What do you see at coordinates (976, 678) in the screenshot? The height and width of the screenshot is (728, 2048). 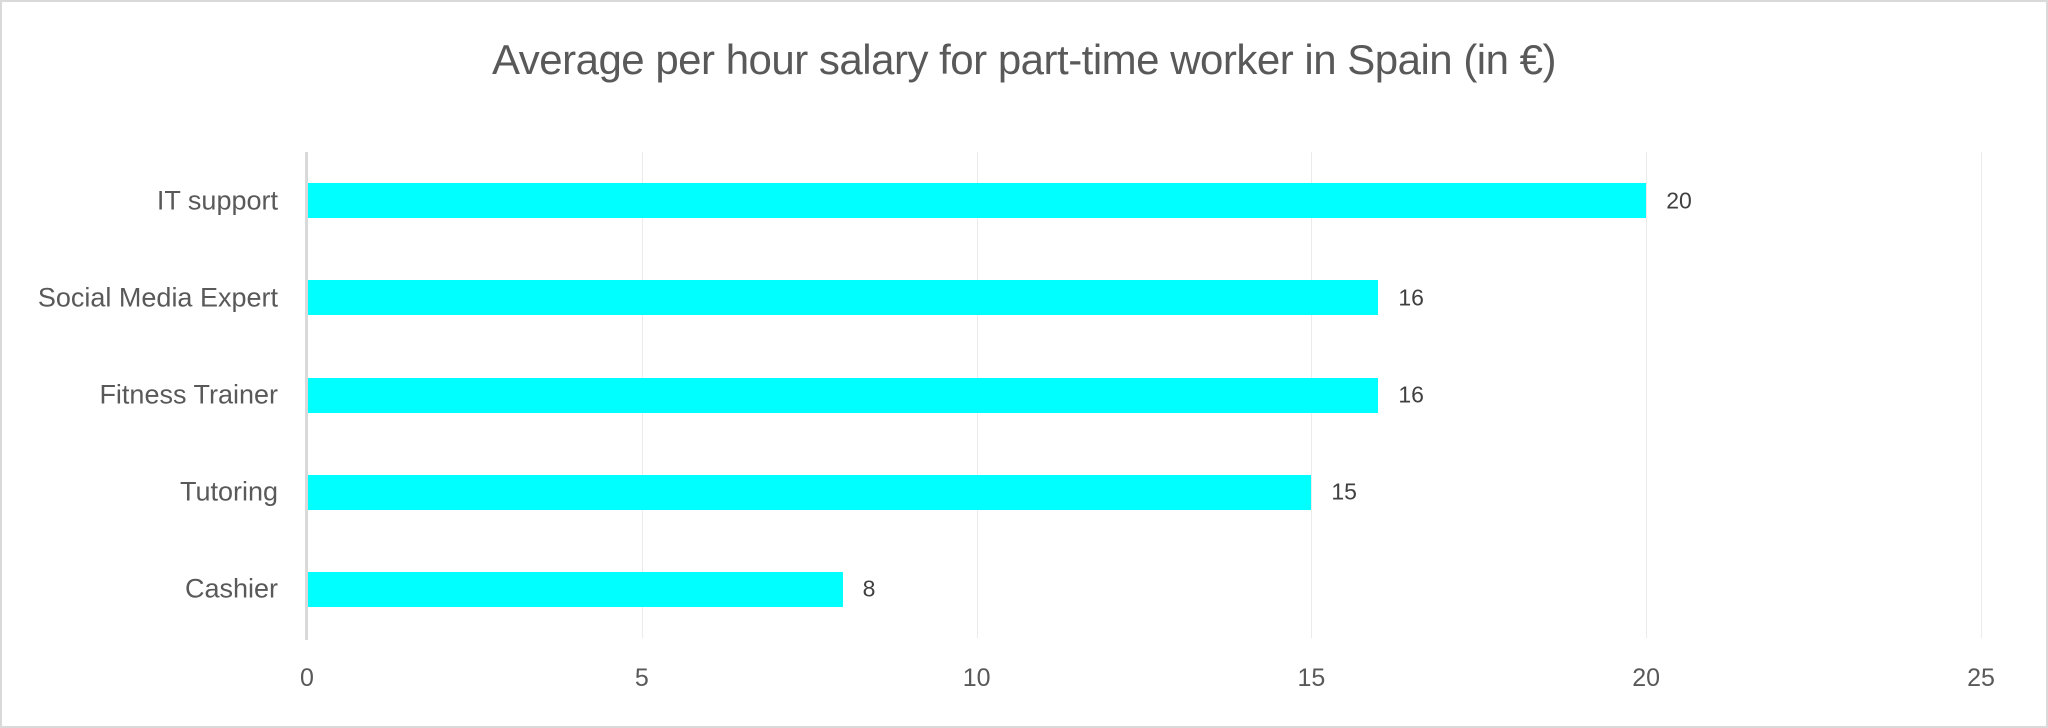 I see `x-tick-label: 10` at bounding box center [976, 678].